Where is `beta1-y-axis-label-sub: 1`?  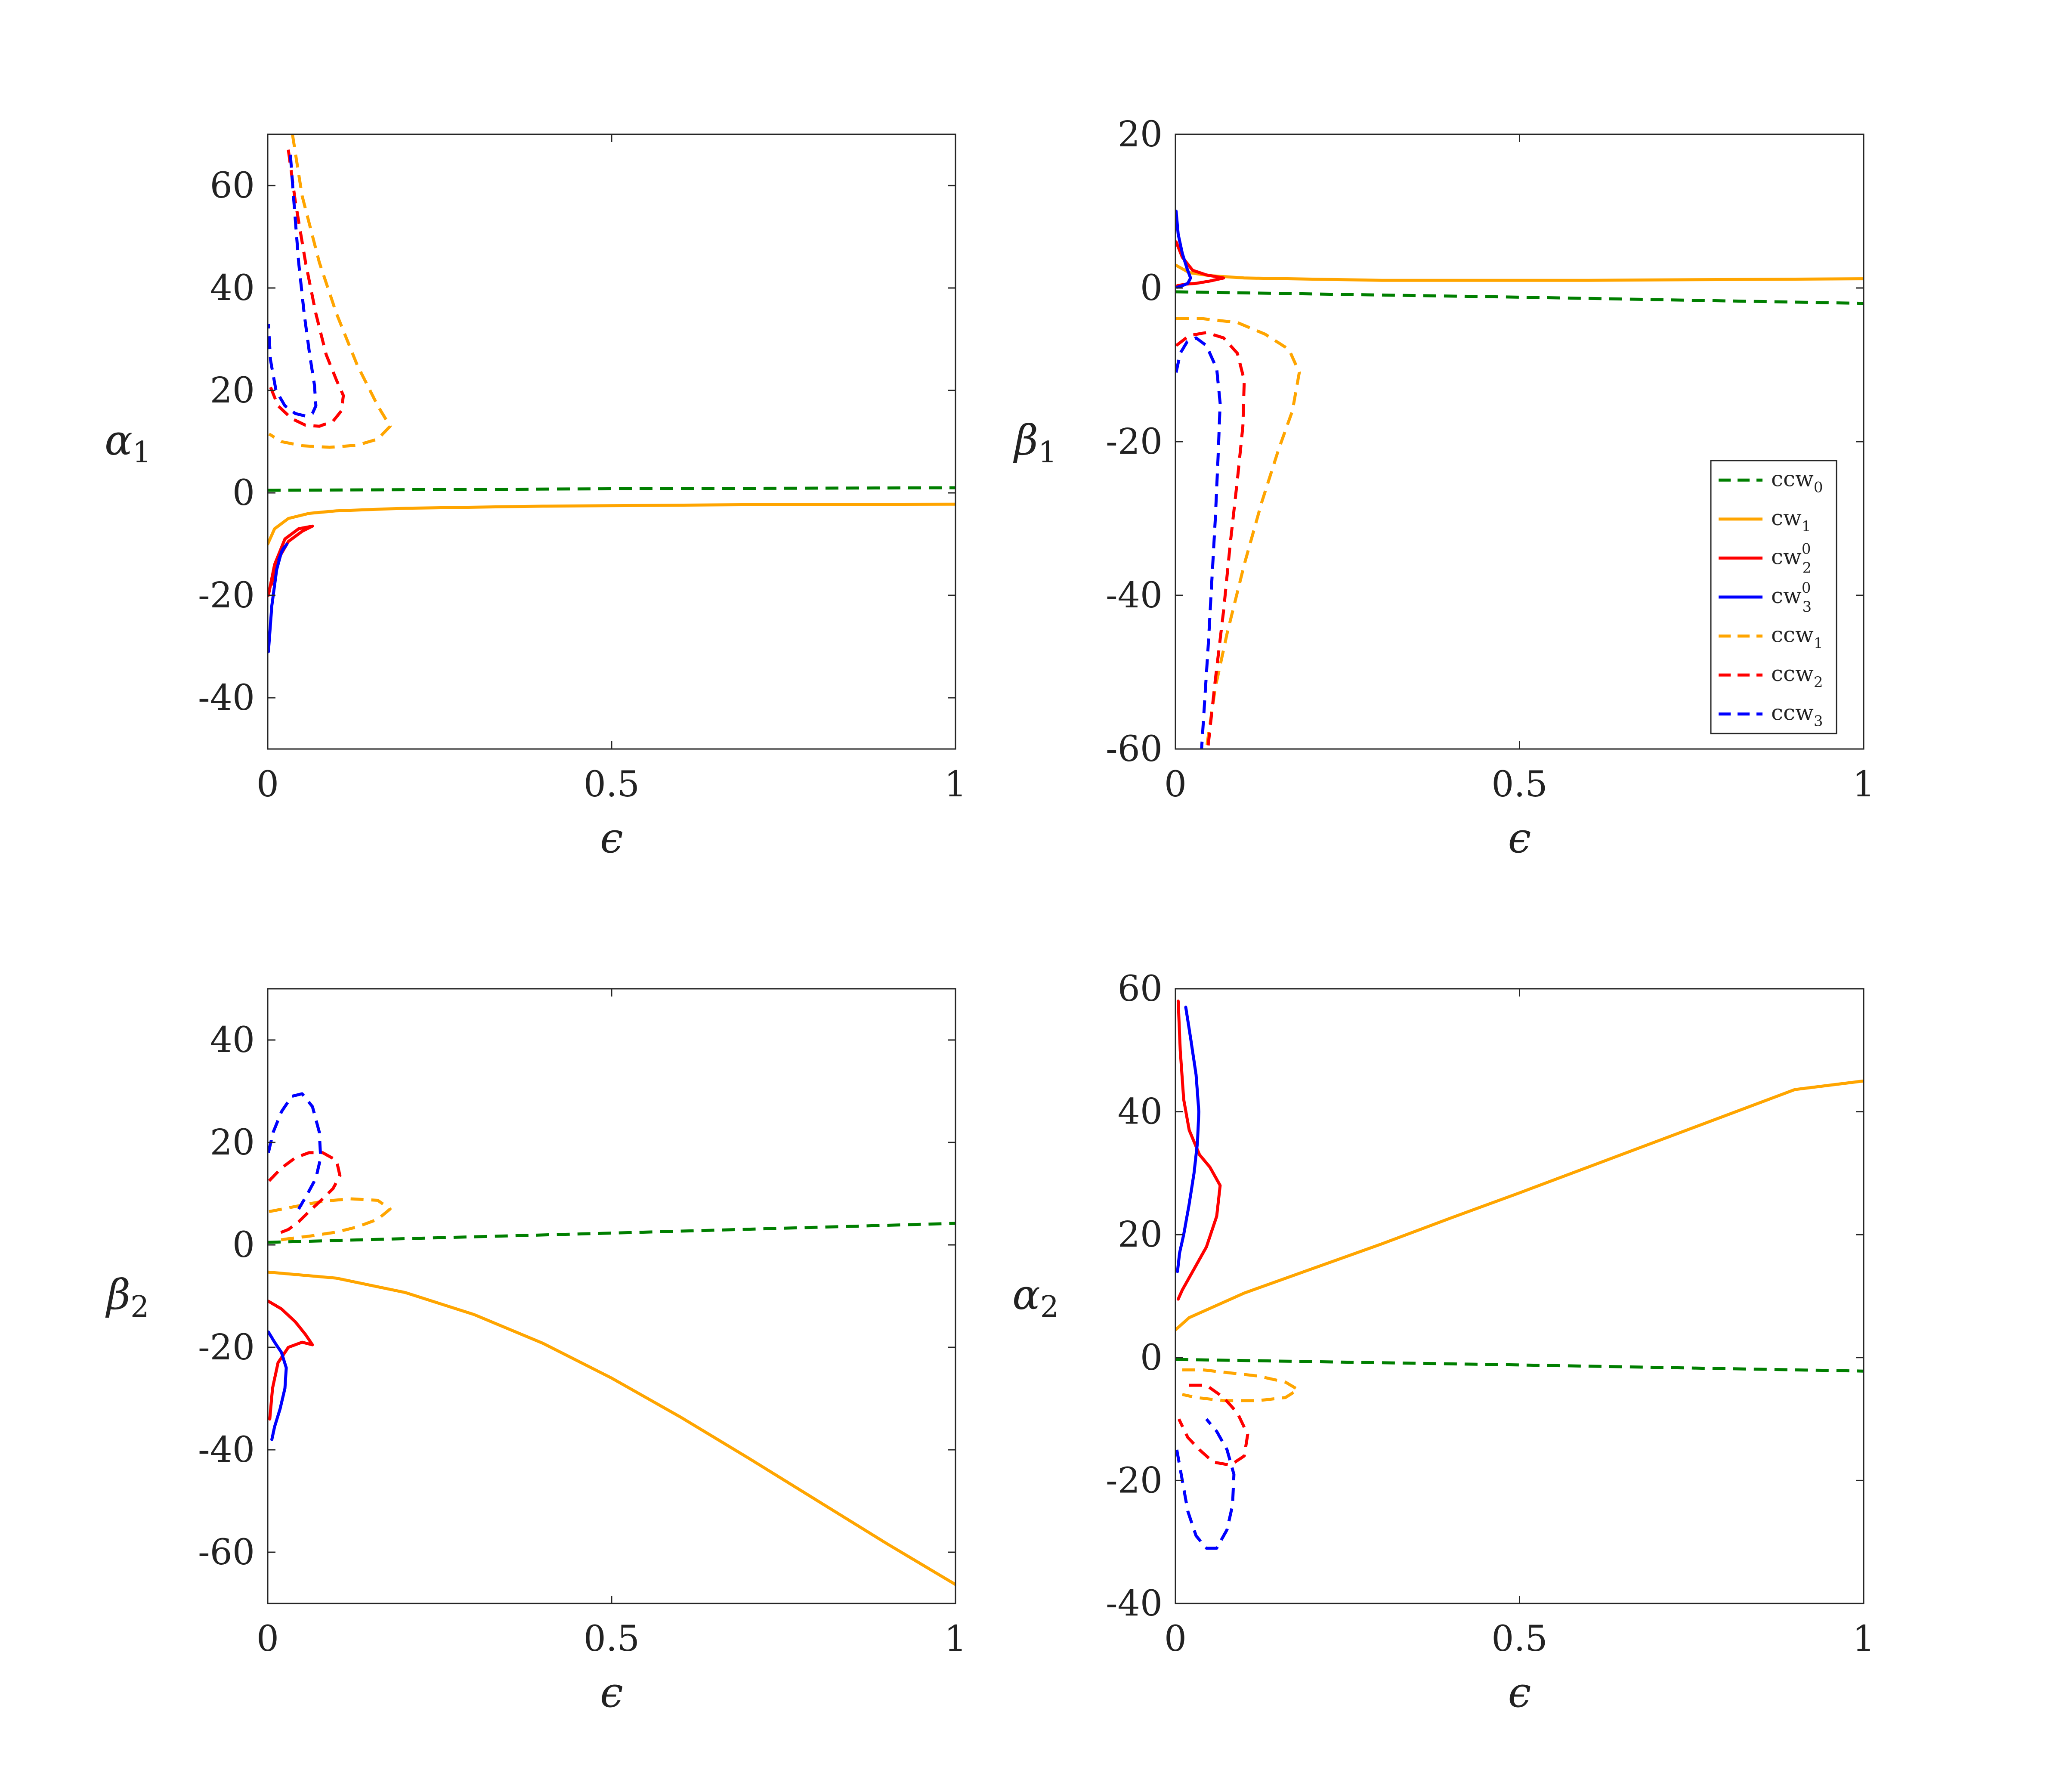 beta1-y-axis-label-sub: 1 is located at coordinates (1047, 453).